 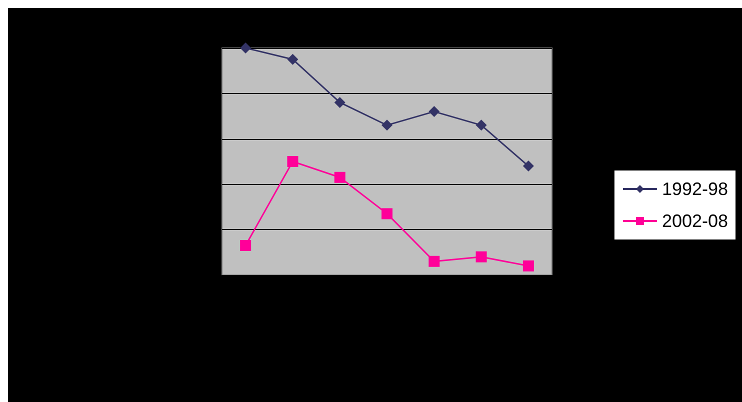 I want to click on legend-label: 1992-98, so click(x=695, y=189).